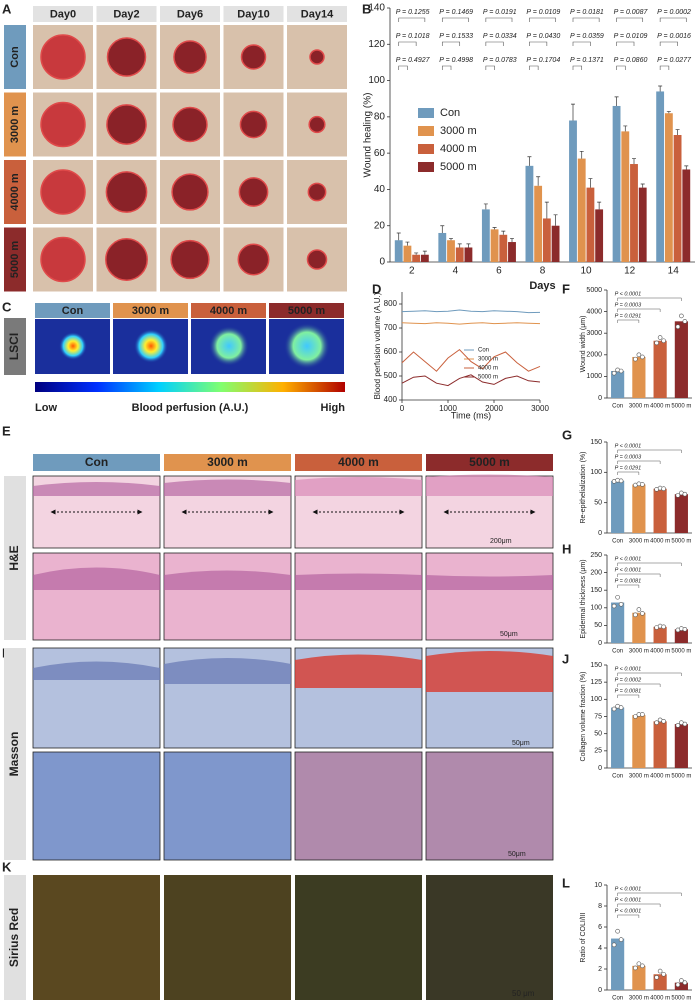  Describe the element at coordinates (543, 36) in the screenshot. I see `p-value: P = 0.0430` at that location.